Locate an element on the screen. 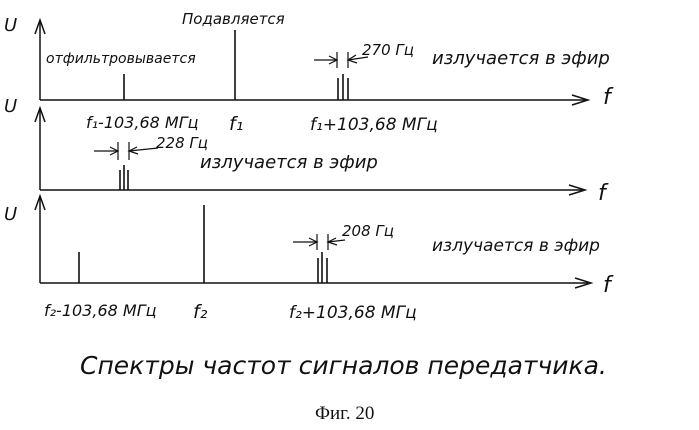  handwritten-caption: Спектры частот сигналов передатчика. is located at coordinates (343, 365).